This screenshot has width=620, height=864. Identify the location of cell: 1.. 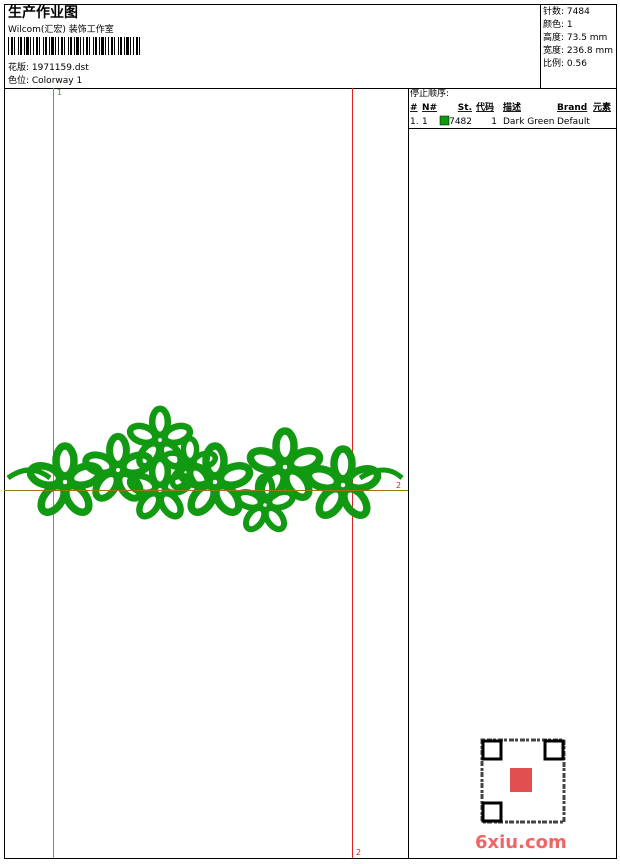
(414, 122).